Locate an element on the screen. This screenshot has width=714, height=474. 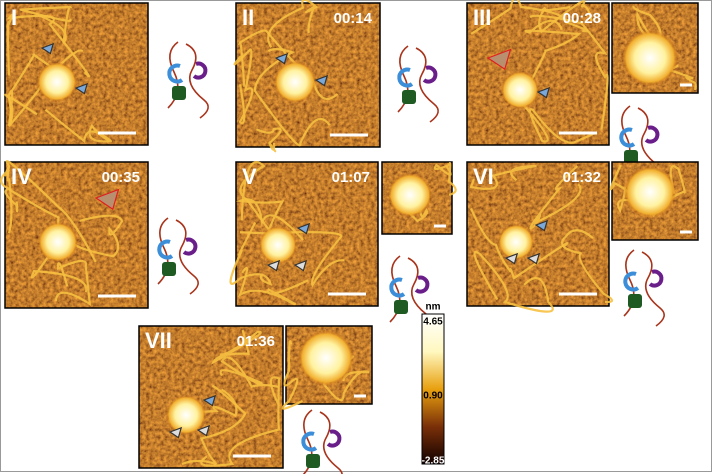
colorbar-mid: 0.90 is located at coordinates (433, 396).